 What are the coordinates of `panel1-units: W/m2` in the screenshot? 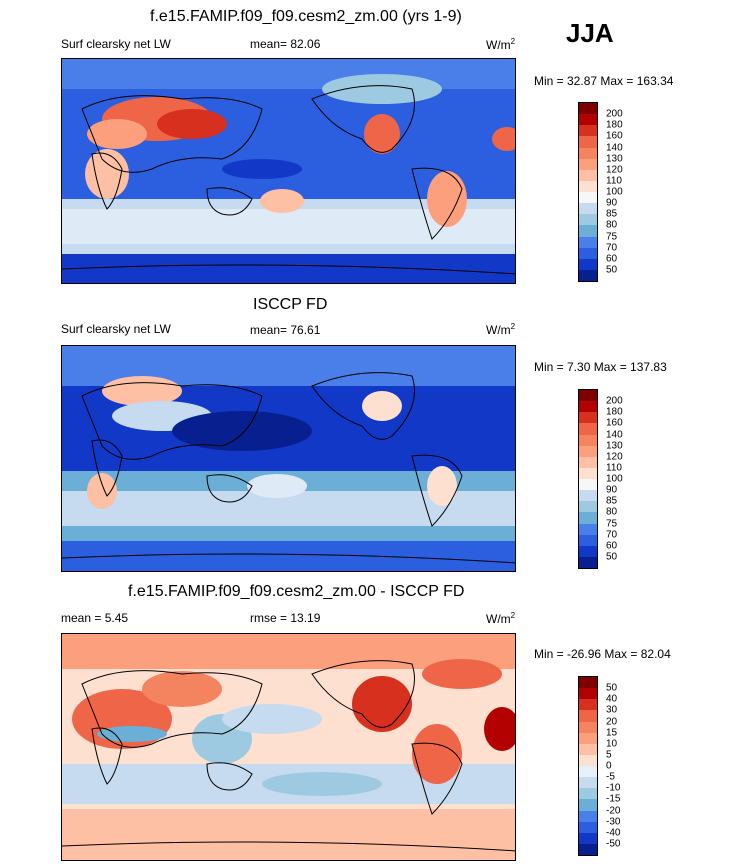 It's located at (501, 44).